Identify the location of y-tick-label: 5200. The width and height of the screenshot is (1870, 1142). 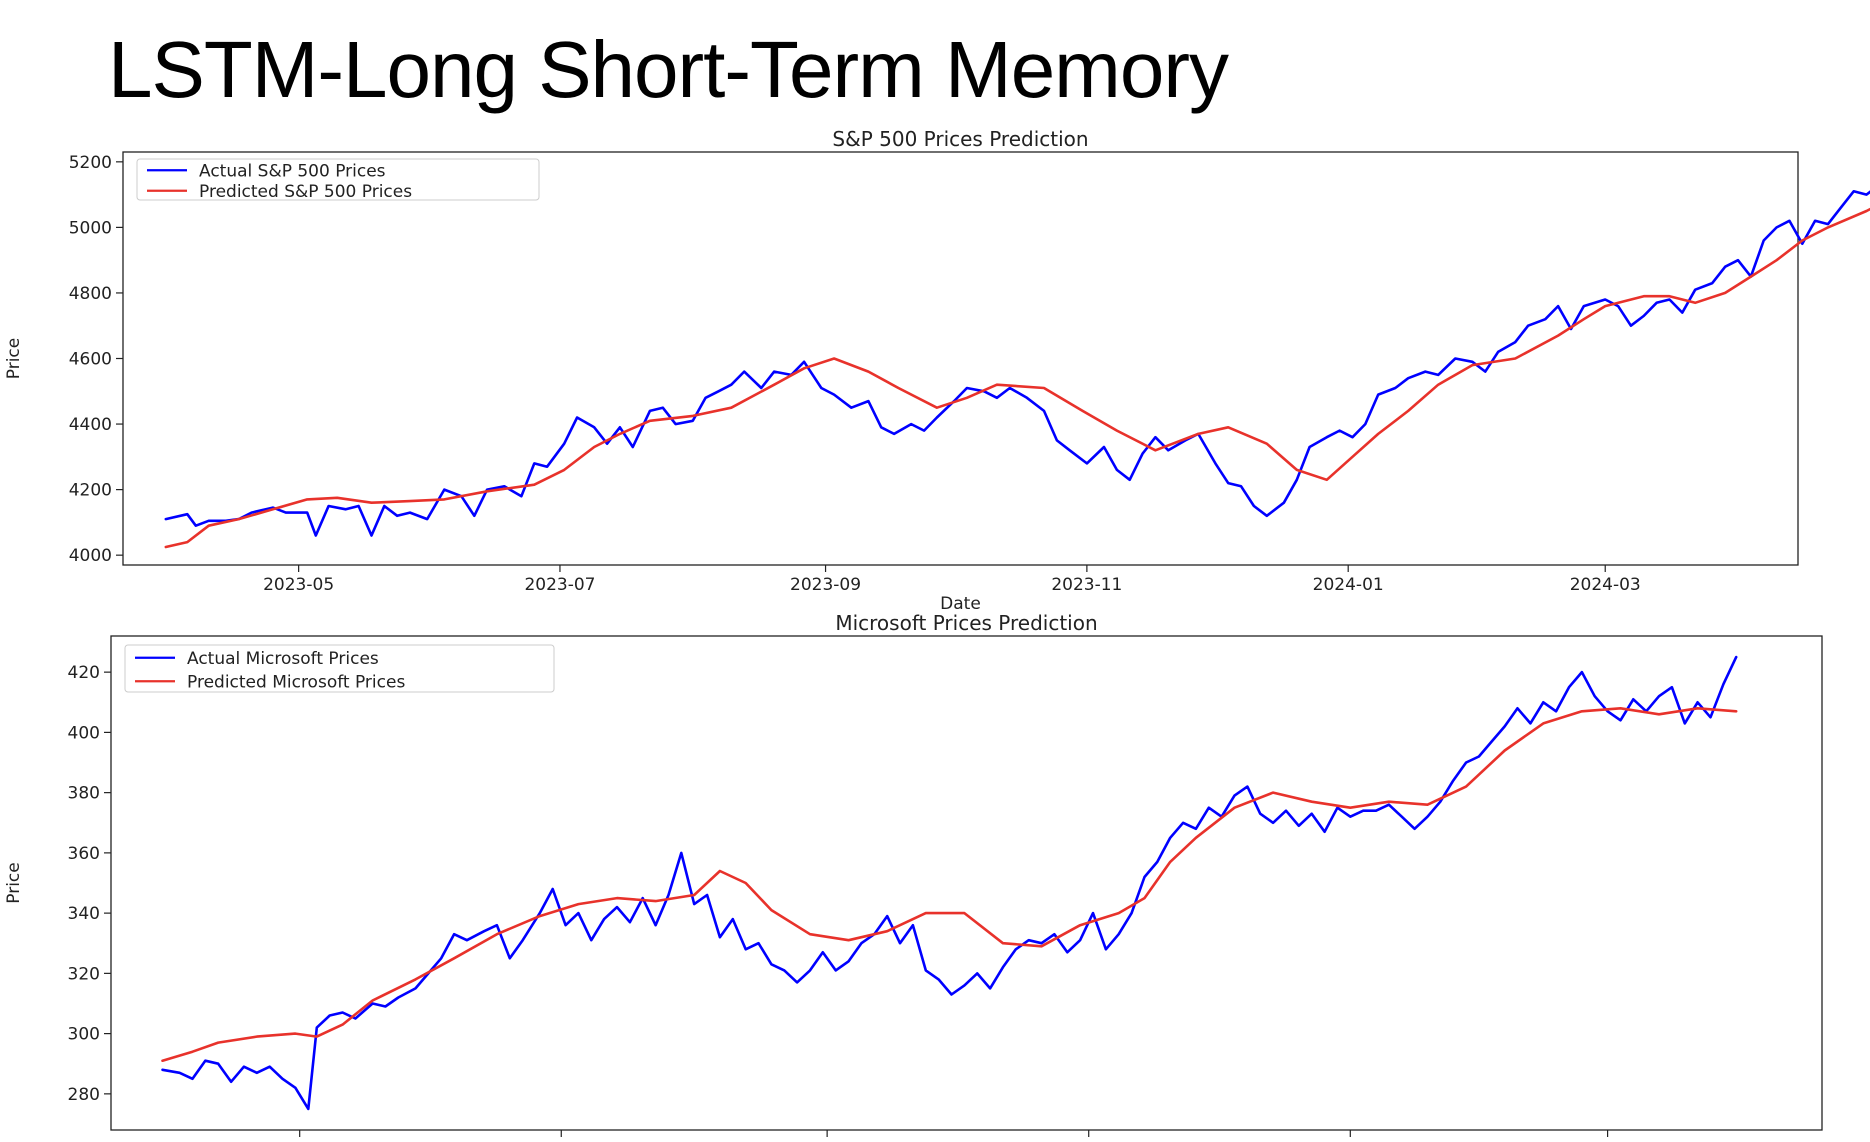
(90, 163).